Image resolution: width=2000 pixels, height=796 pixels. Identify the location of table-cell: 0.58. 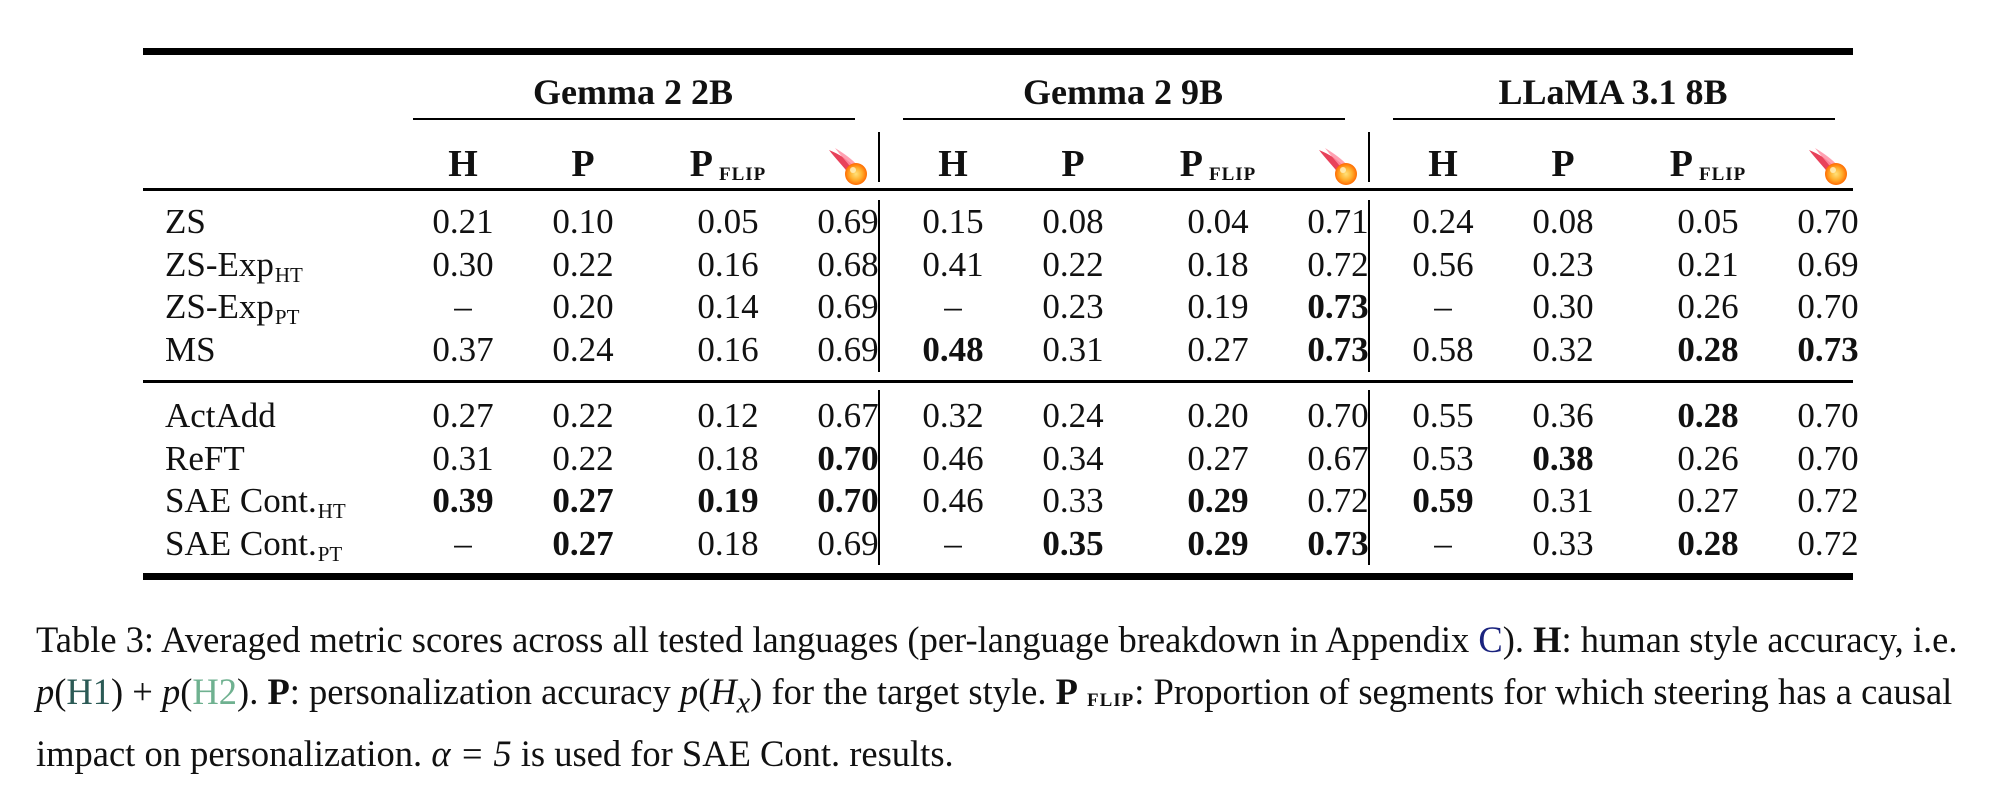
(1443, 349).